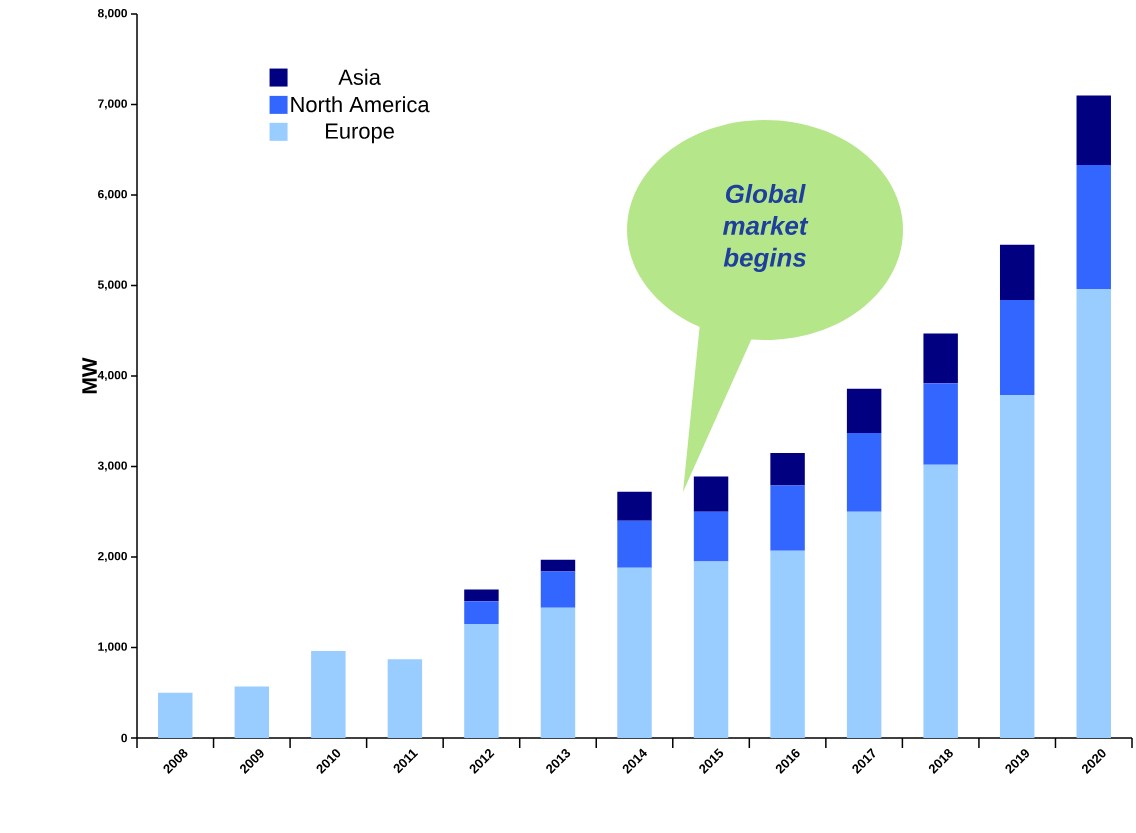 Image resolution: width=1136 pixels, height=833 pixels. Describe the element at coordinates (112, 557) in the screenshot. I see `y-tick-label: 2,000` at that location.